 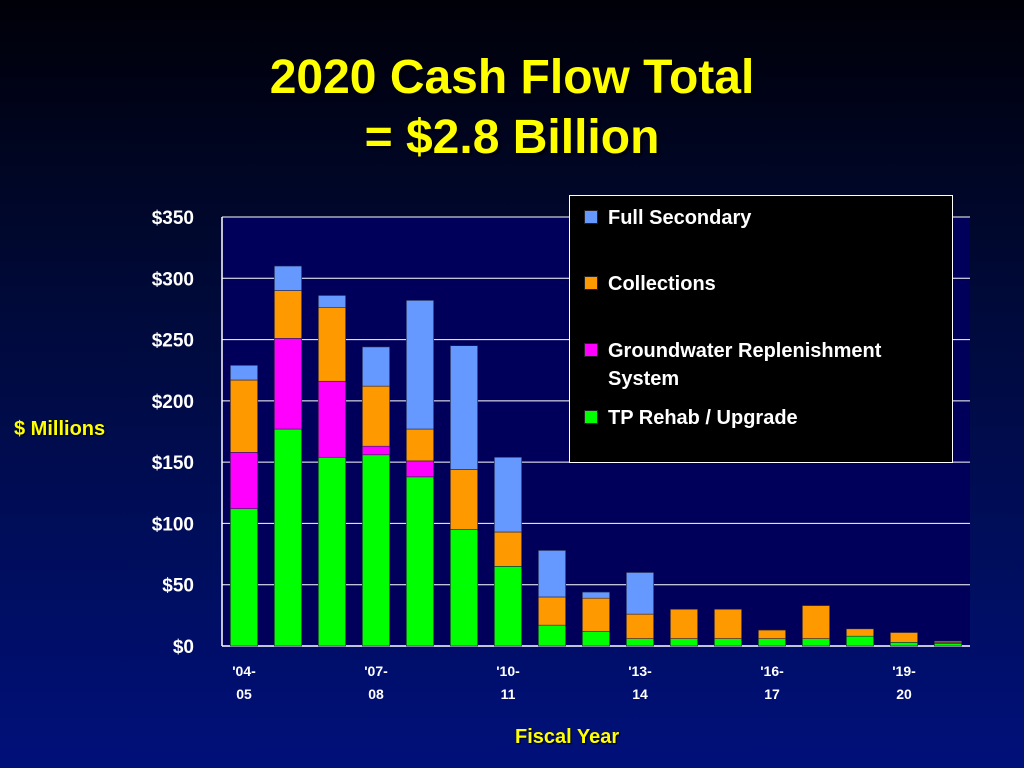 I want to click on x-tick-label: 08, so click(x=376, y=694).